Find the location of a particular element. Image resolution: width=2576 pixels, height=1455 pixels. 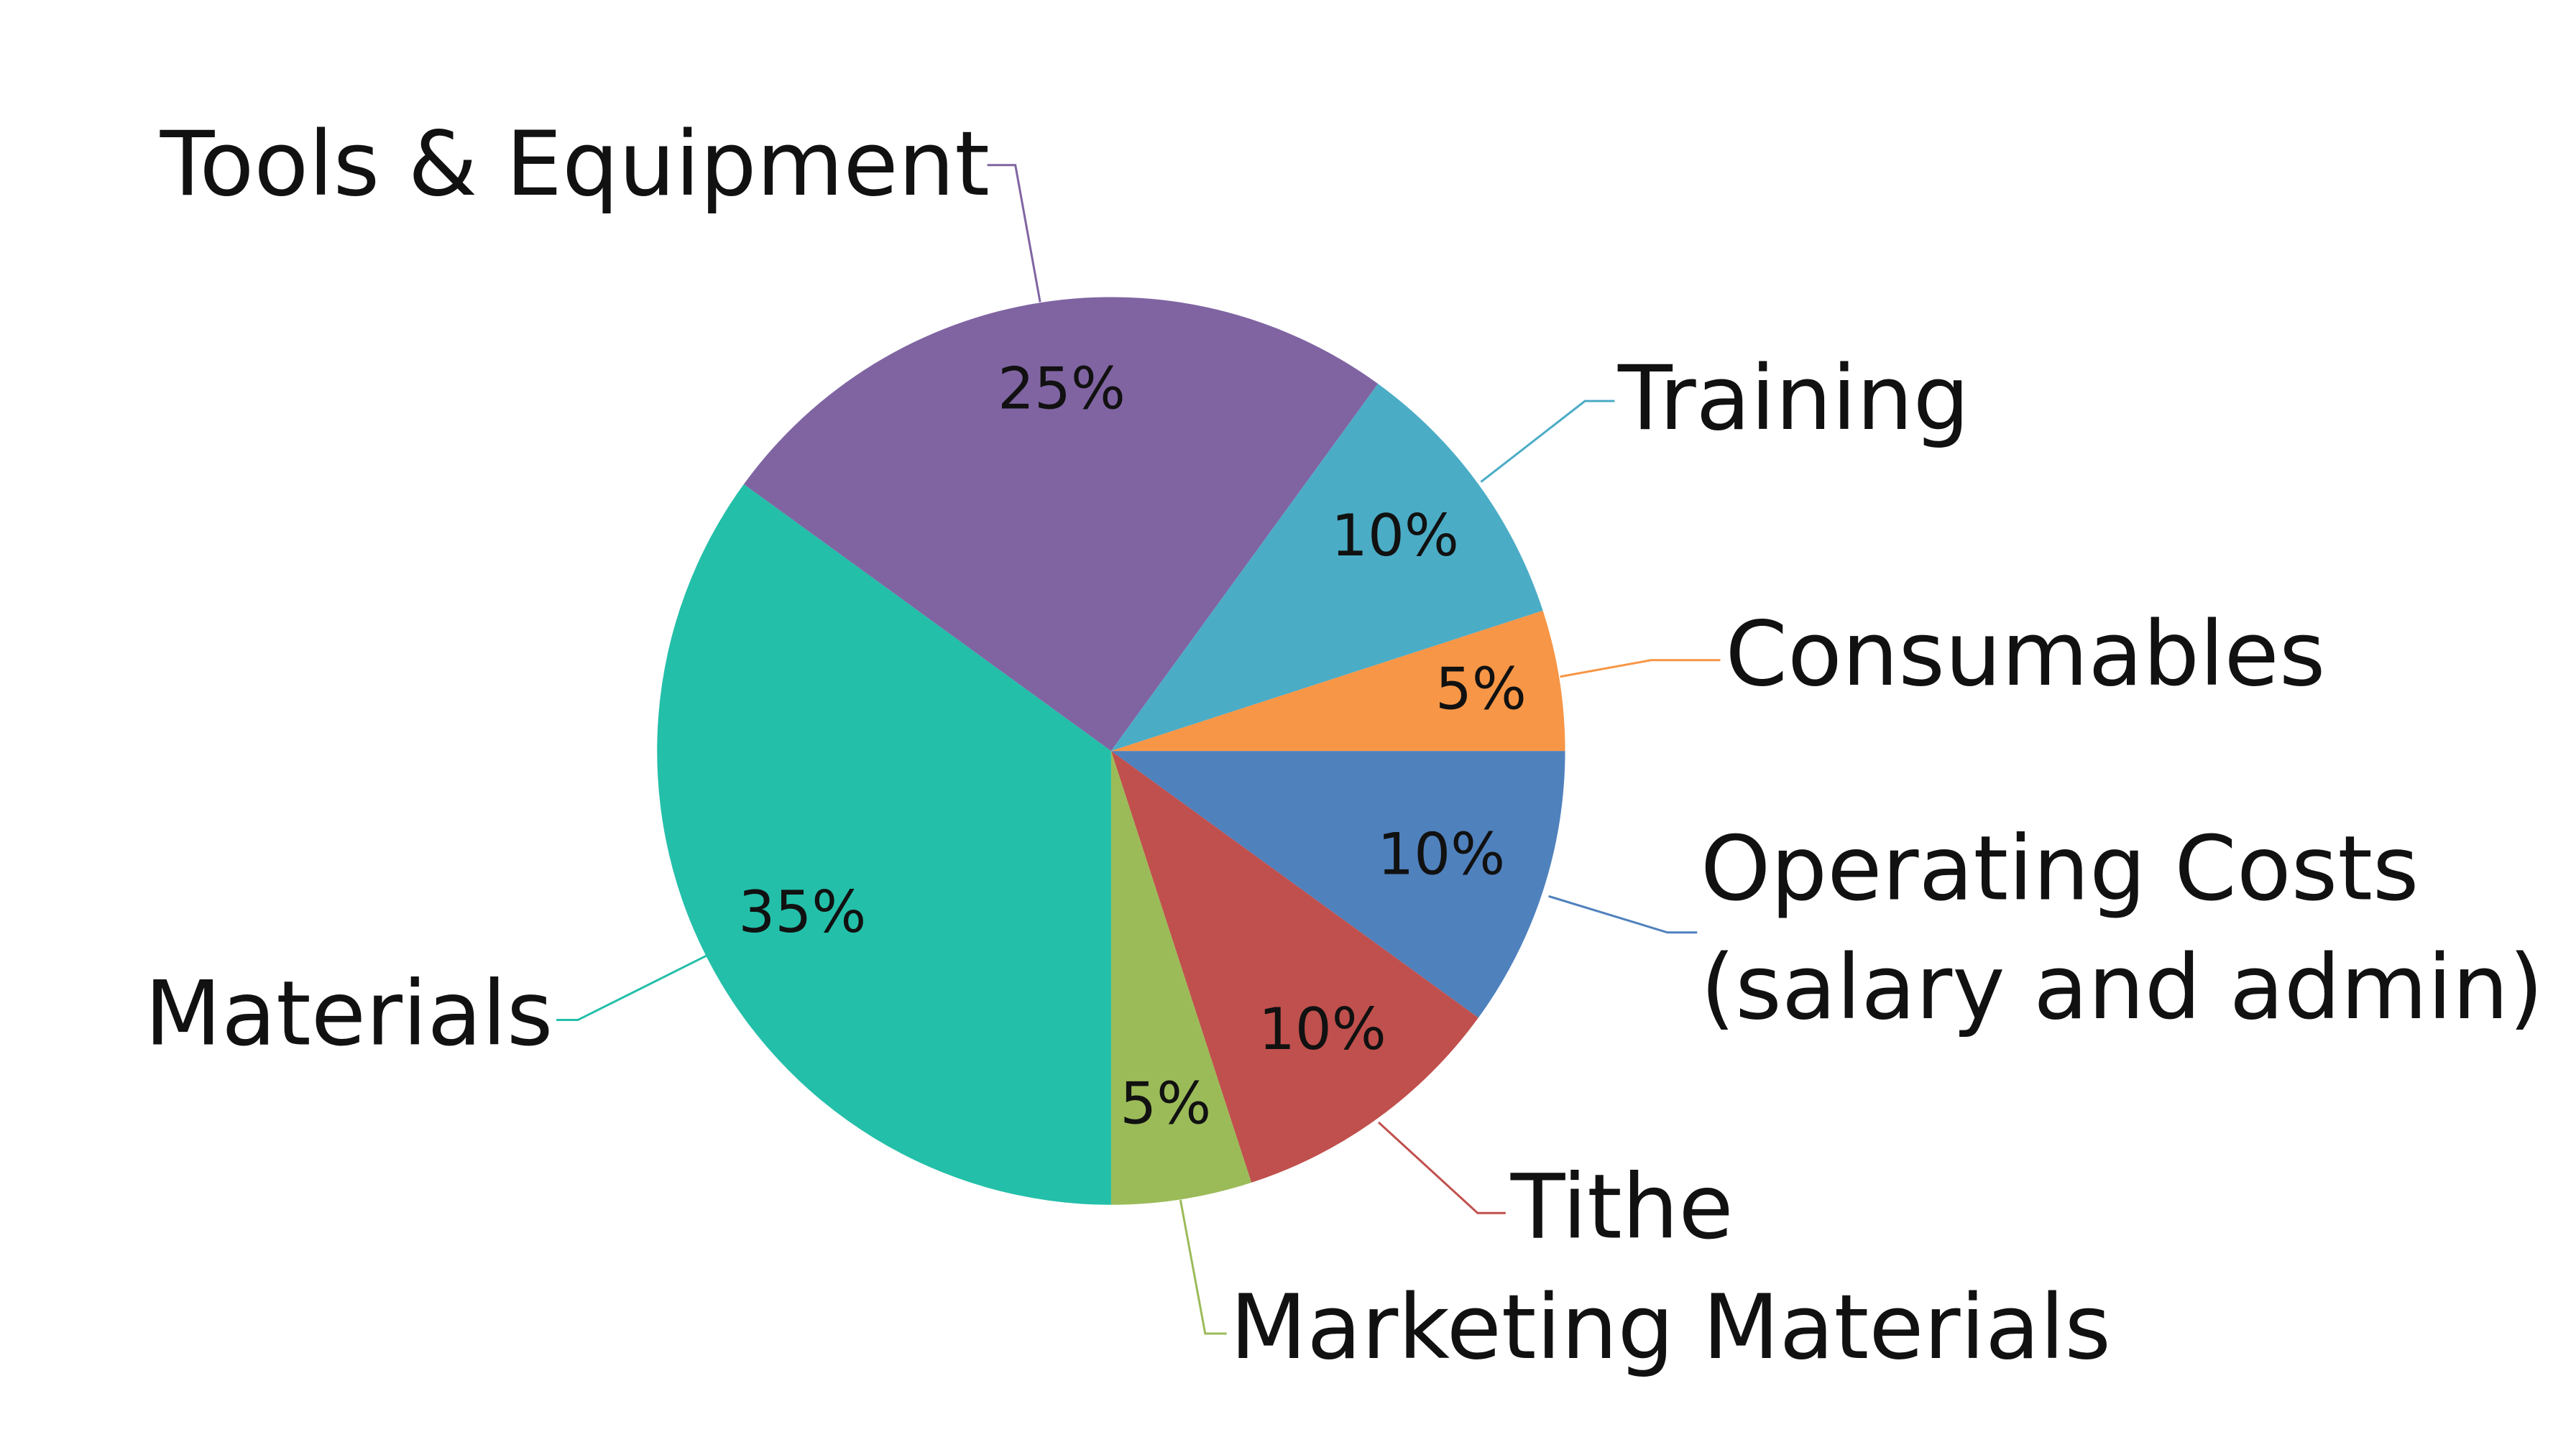

data-label: 35% is located at coordinates (802, 912).